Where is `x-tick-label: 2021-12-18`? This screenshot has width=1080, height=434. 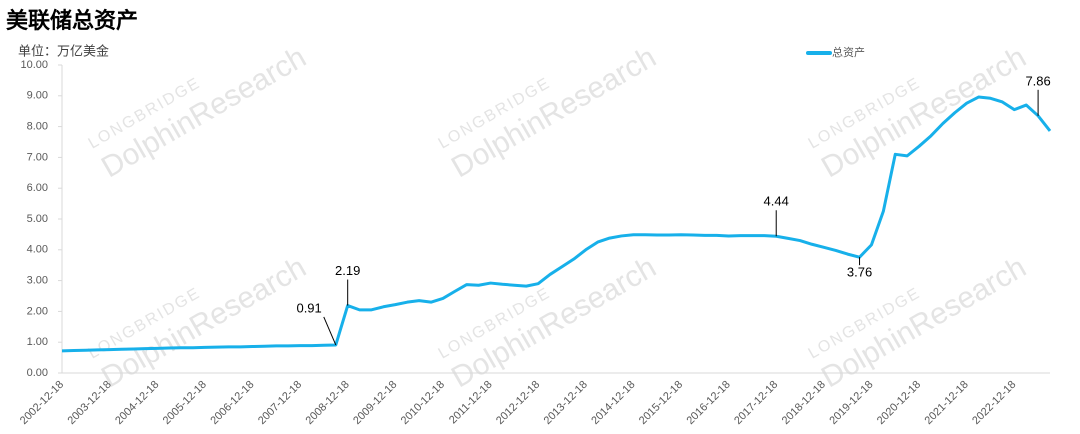
x-tick-label: 2021-12-18 is located at coordinates (947, 403).